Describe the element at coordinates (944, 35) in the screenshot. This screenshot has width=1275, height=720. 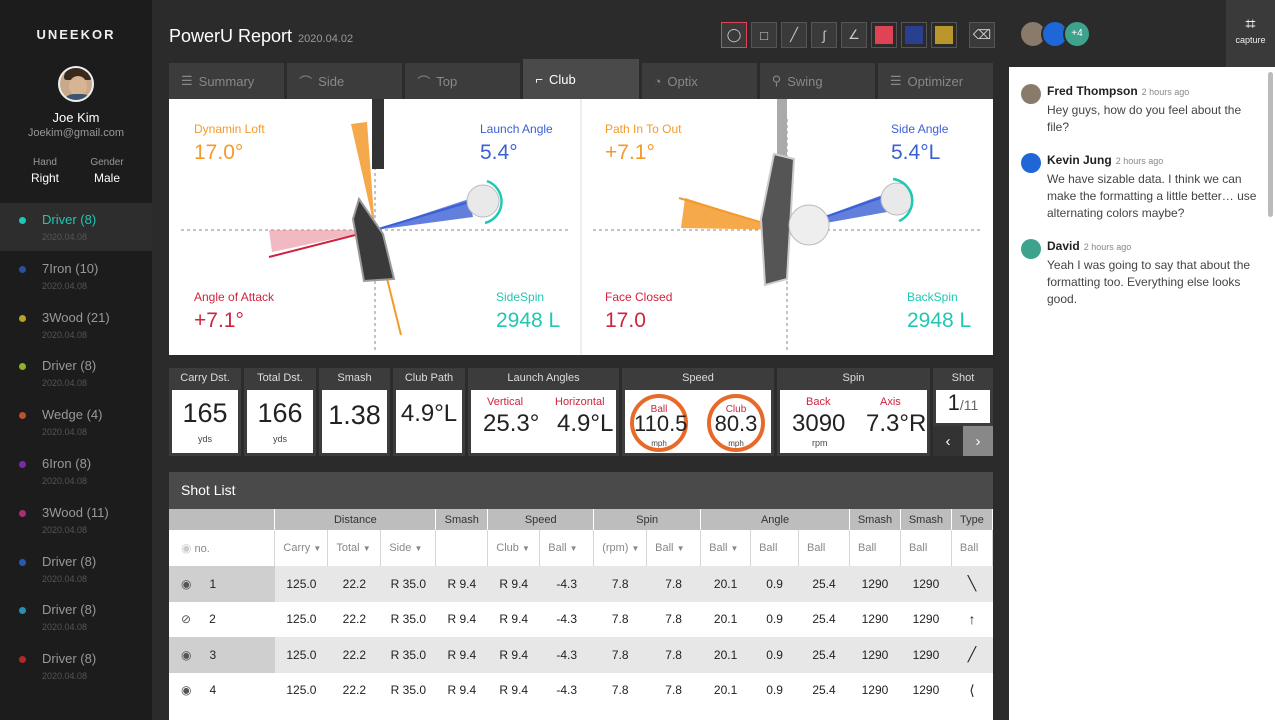
I see `color-swatch-gold` at that location.